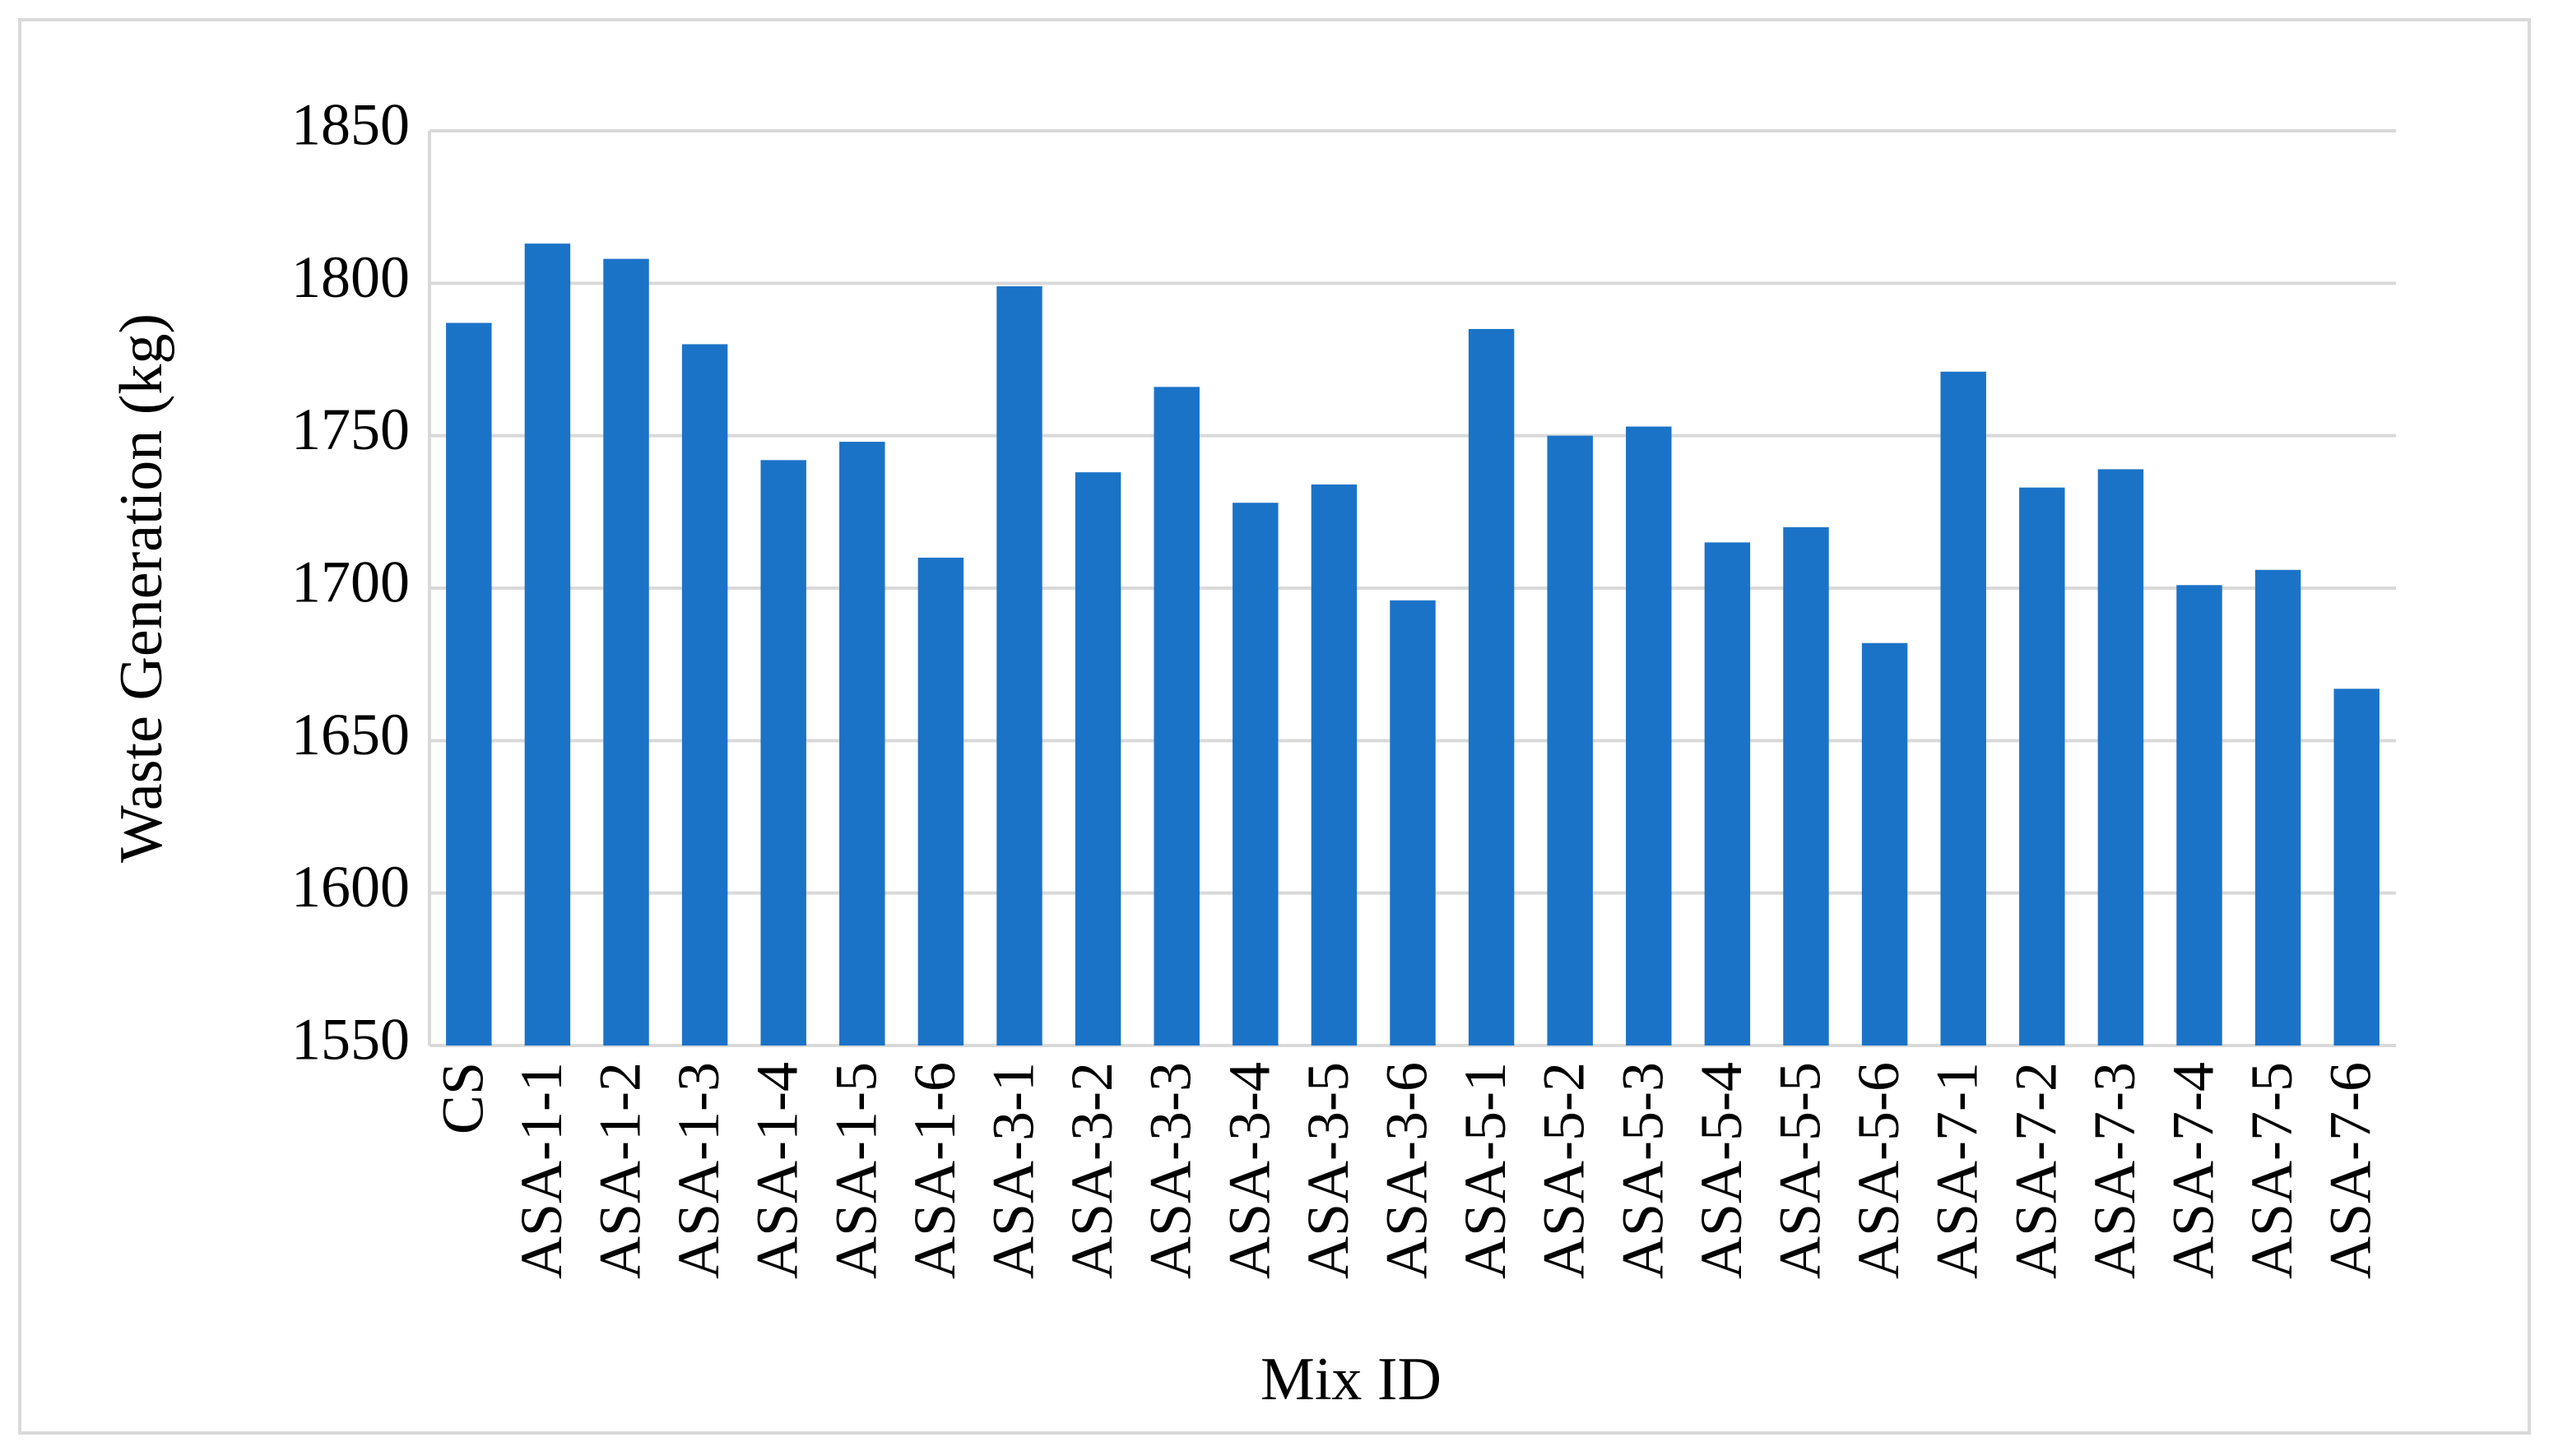  Describe the element at coordinates (1957, 1170) in the screenshot. I see `x-tick-label: ASA-7-1` at that location.